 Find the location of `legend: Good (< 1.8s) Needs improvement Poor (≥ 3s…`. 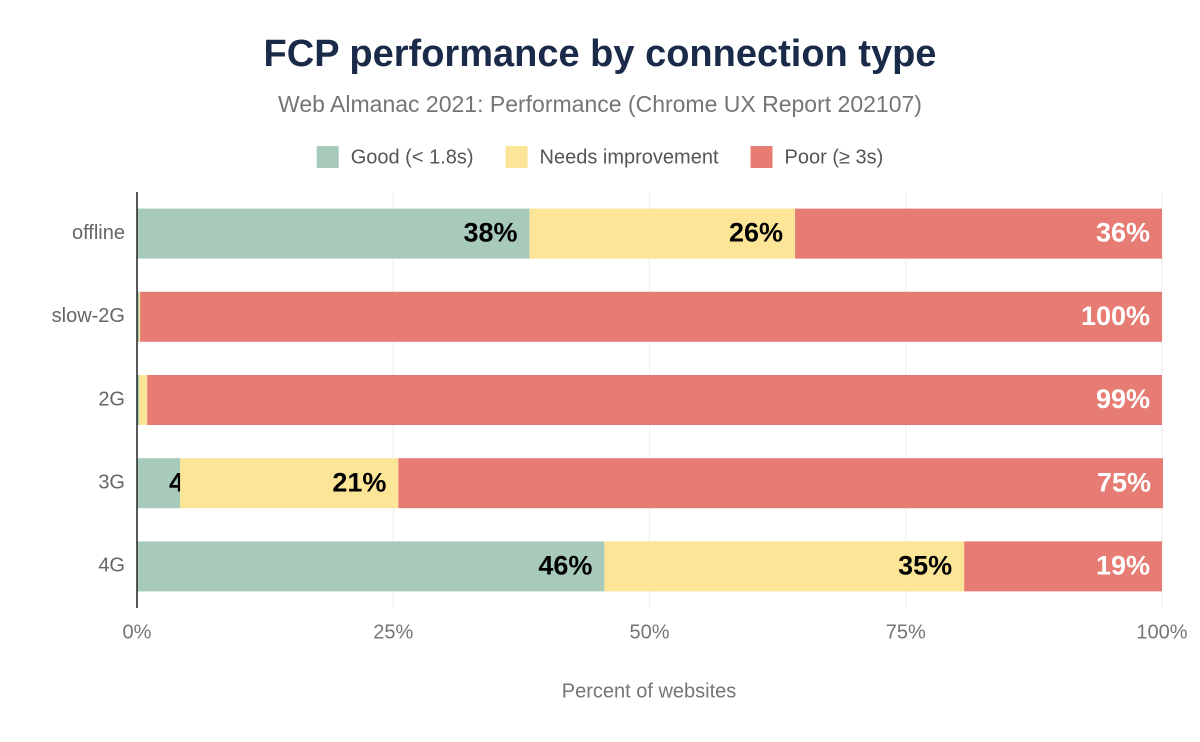

legend: Good (< 1.8s) Needs improvement Poor (≥ 3s… is located at coordinates (600, 157).